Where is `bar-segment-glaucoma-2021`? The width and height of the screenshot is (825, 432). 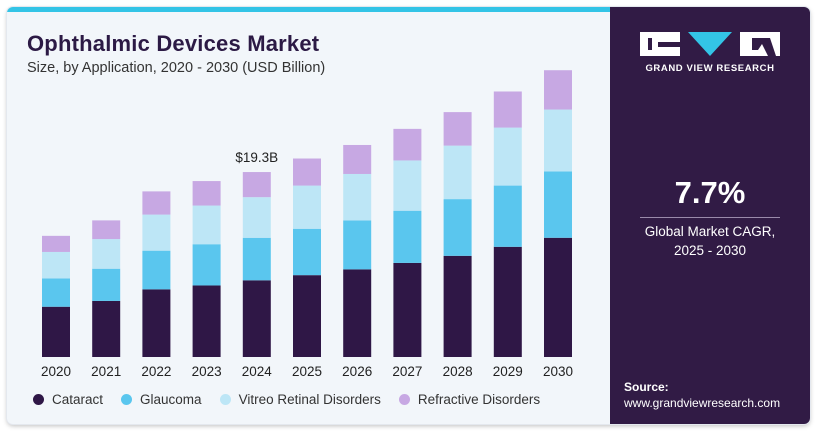
bar-segment-glaucoma-2021 is located at coordinates (106, 284).